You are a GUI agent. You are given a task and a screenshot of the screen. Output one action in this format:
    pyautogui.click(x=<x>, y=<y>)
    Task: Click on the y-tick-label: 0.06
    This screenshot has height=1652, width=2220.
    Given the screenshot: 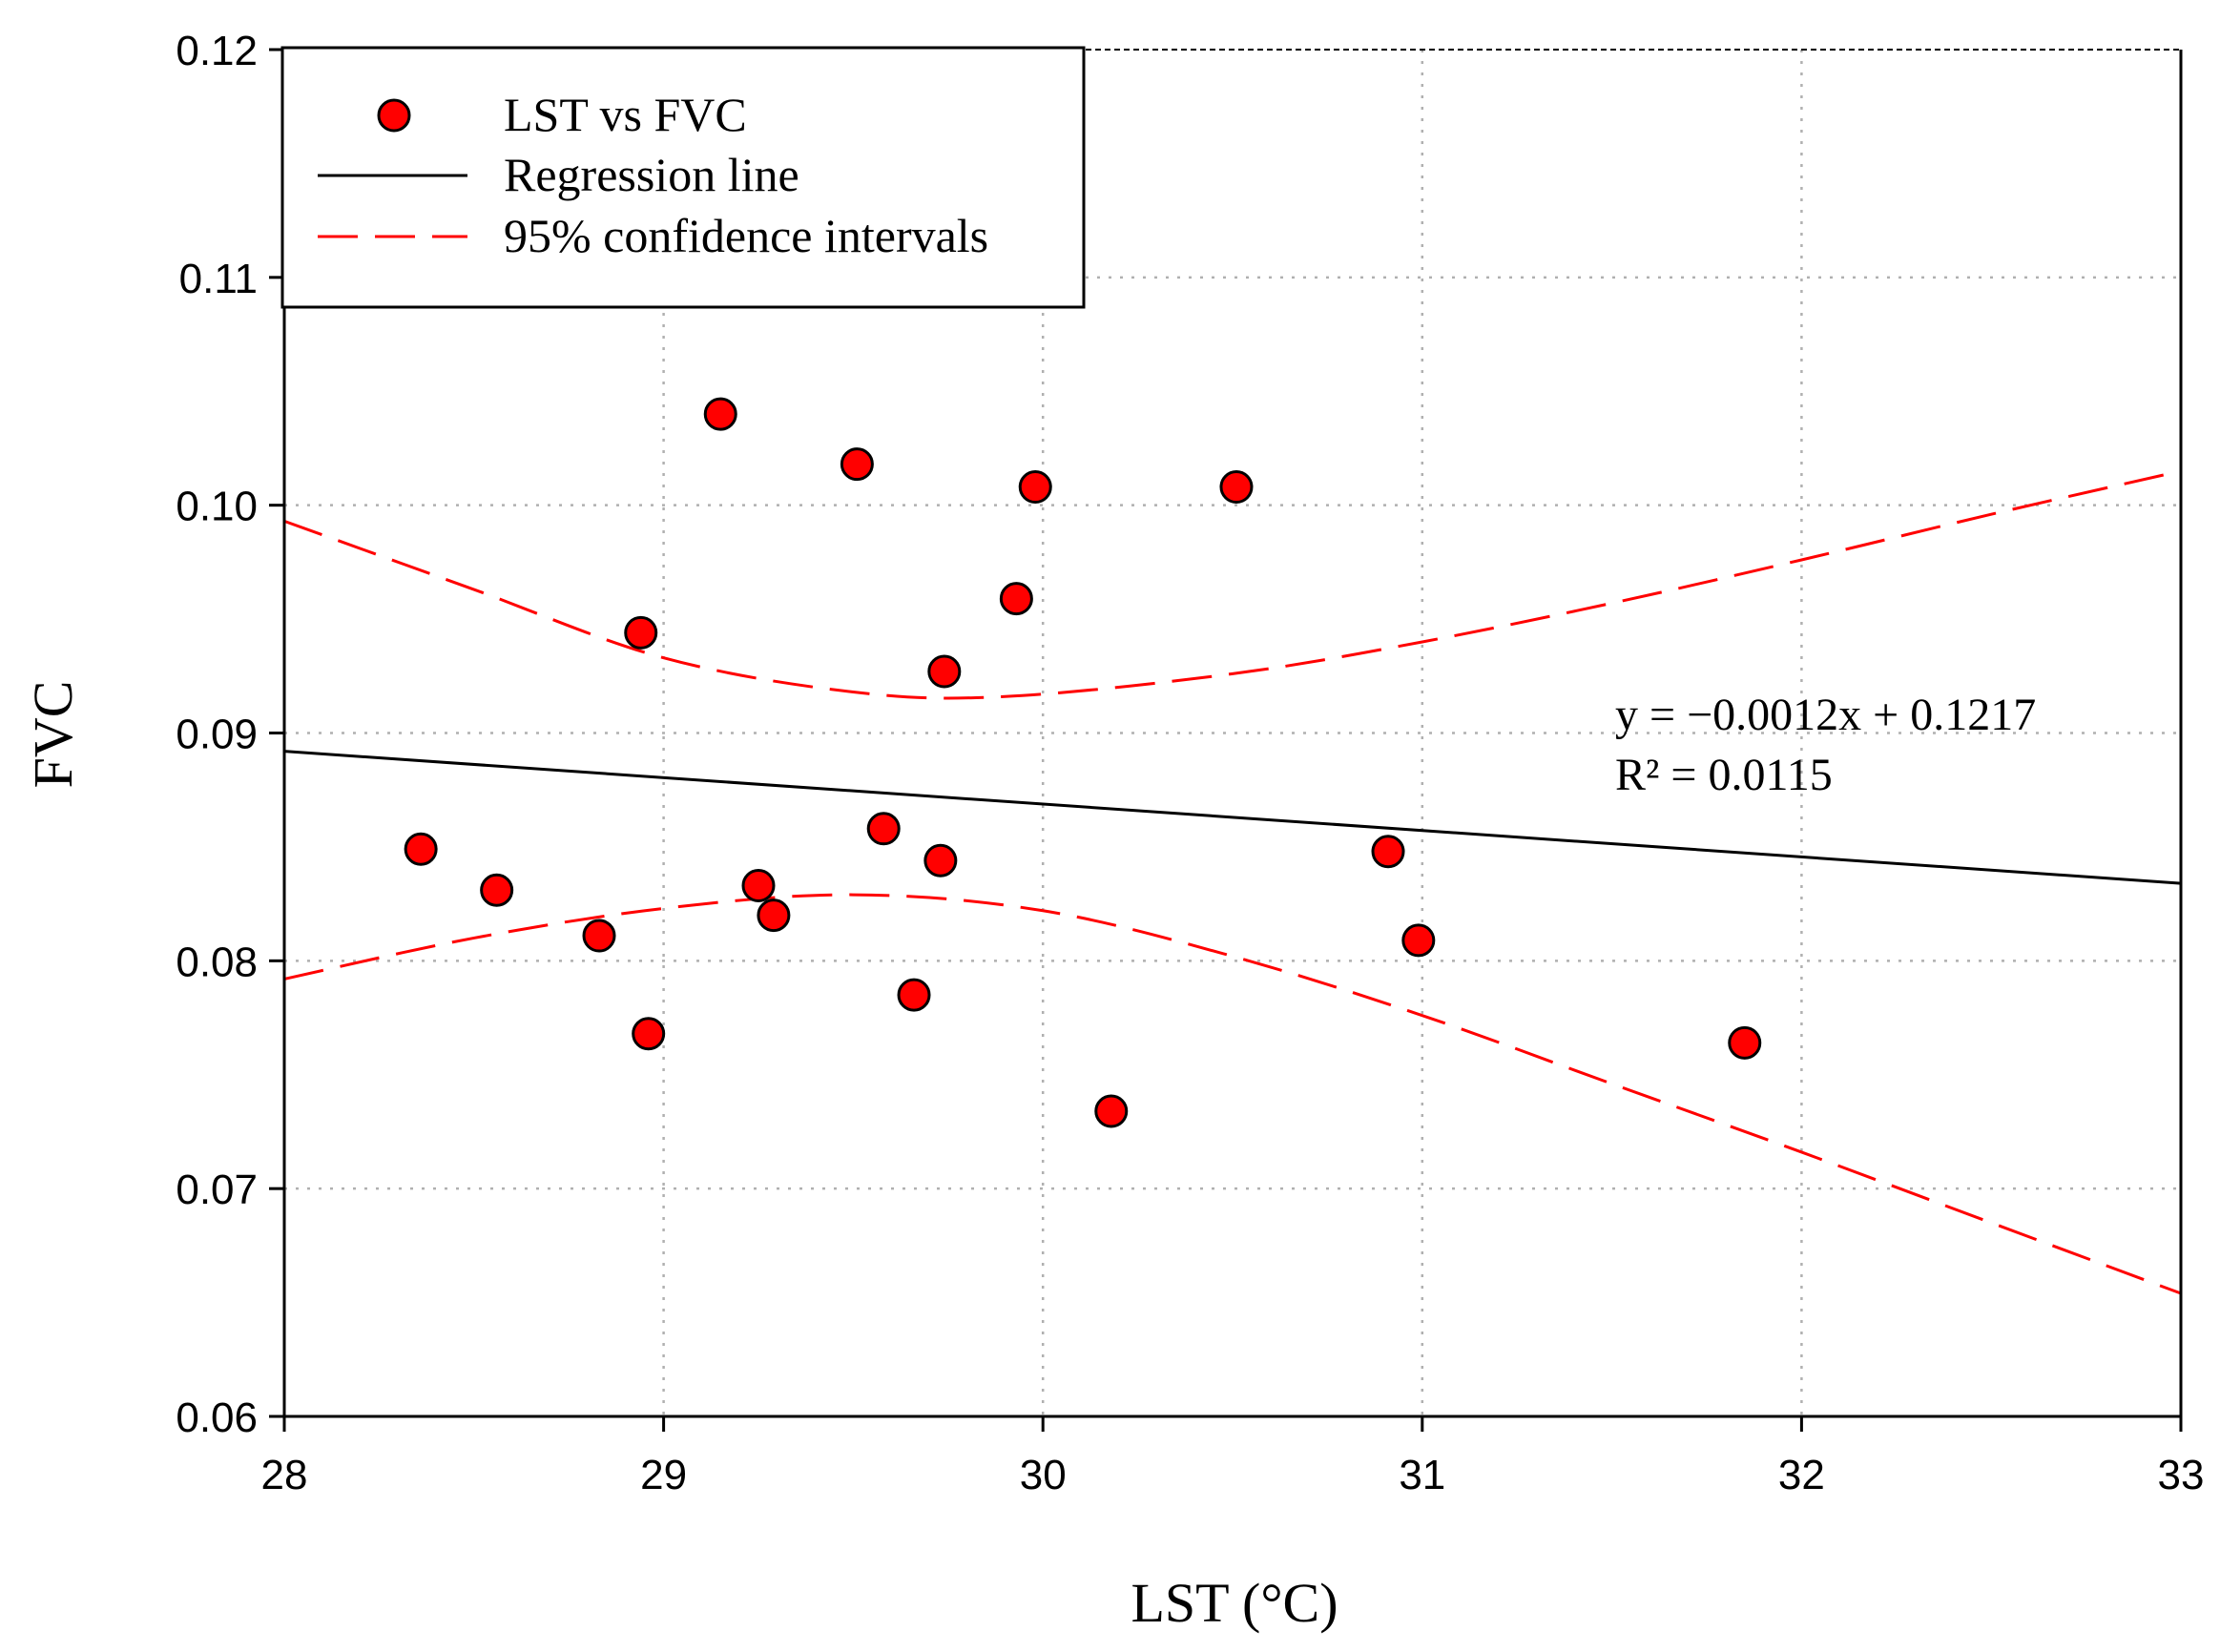 What is the action you would take?
    pyautogui.click(x=217, y=1417)
    